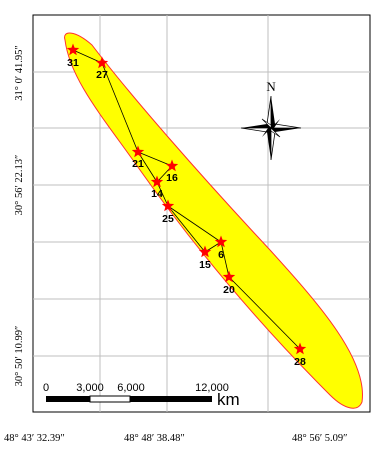 This screenshot has width=382, height=462. Describe the element at coordinates (154, 438) in the screenshot. I see `longitude-label: 48° 48′ 38.48″` at that location.